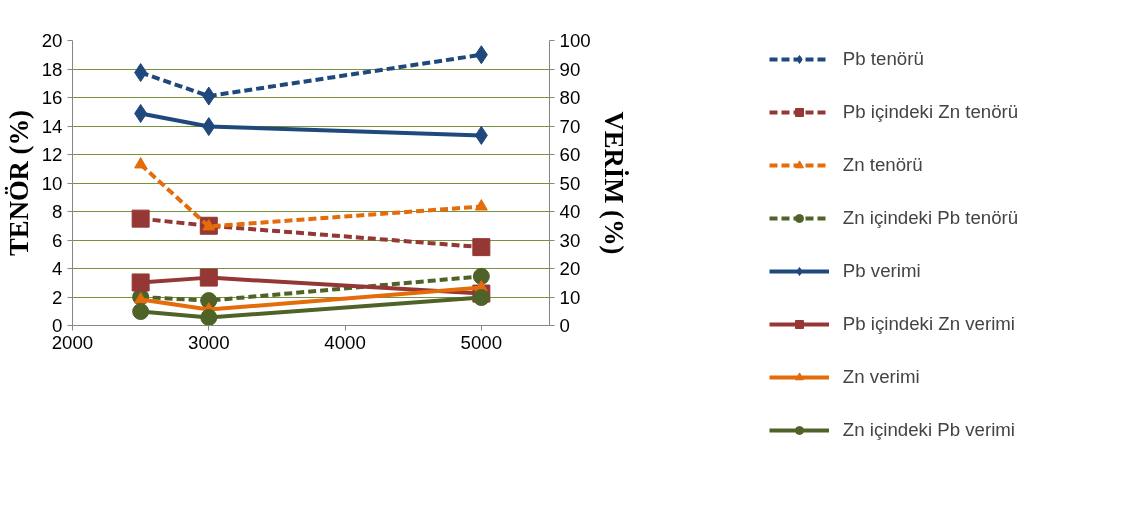 This screenshot has height=519, width=1129. What do you see at coordinates (570, 126) in the screenshot?
I see `y2-tick-label: 70` at bounding box center [570, 126].